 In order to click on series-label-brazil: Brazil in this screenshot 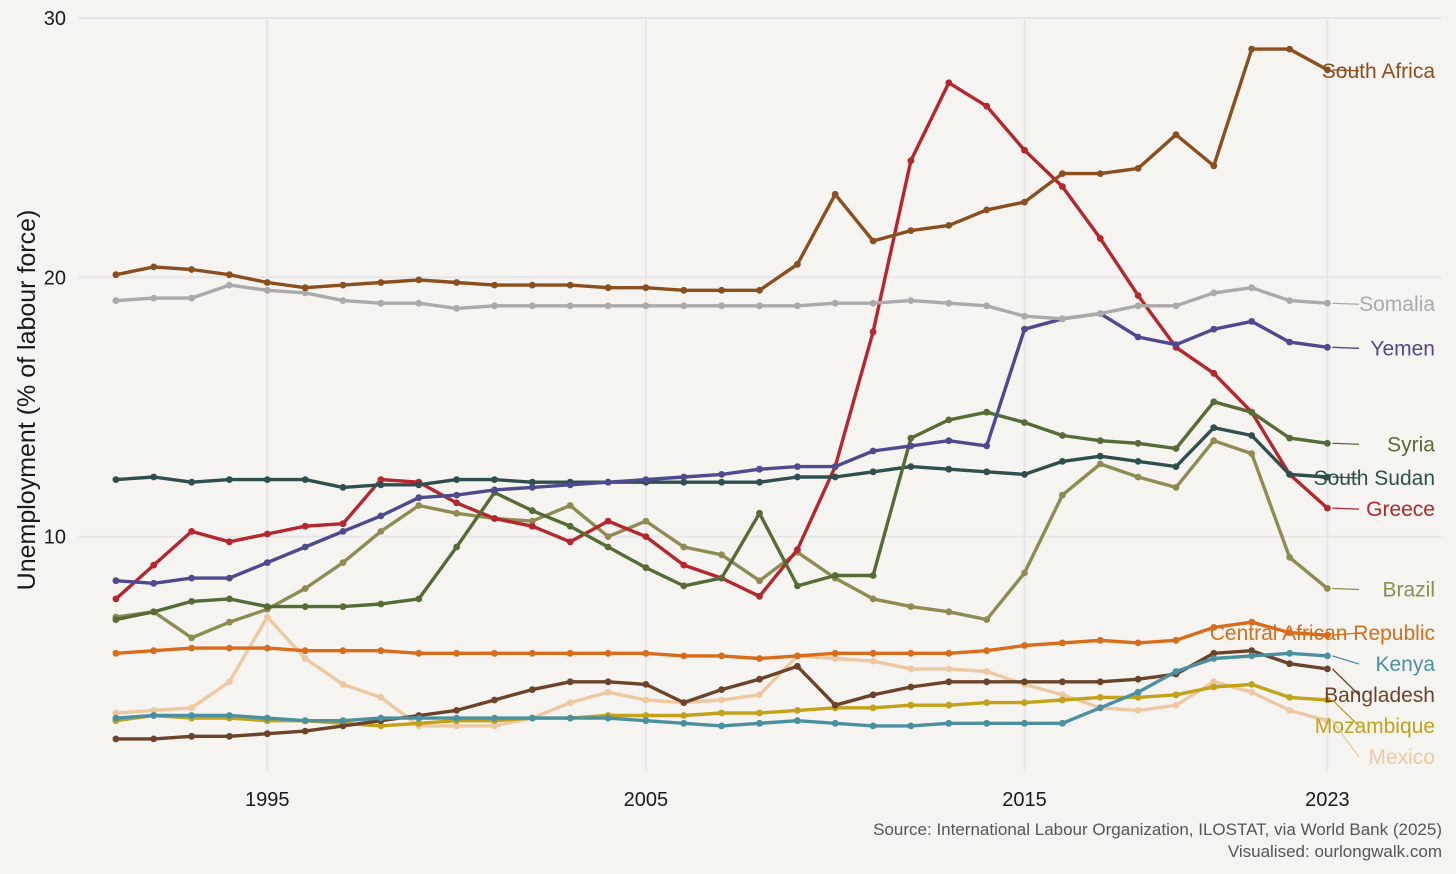, I will do `click(1408, 589)`.